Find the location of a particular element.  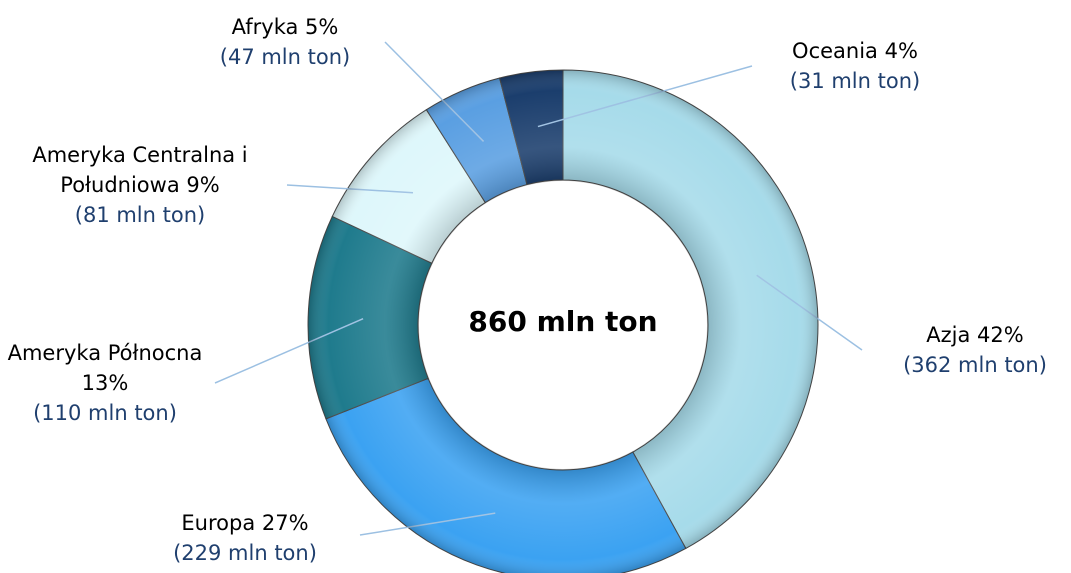

sublabel: (110 mln ton) is located at coordinates (105, 413).